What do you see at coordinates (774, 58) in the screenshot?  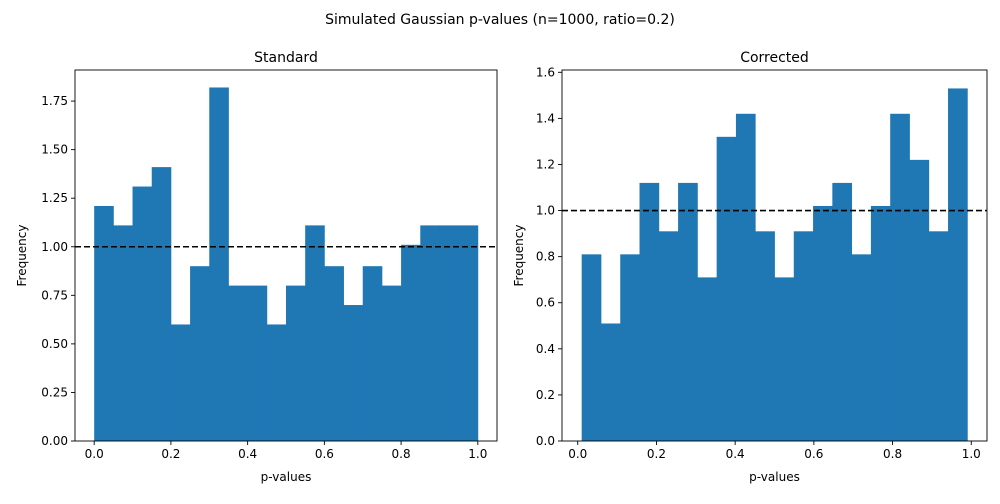 I see `corrected-title: Corrected` at bounding box center [774, 58].